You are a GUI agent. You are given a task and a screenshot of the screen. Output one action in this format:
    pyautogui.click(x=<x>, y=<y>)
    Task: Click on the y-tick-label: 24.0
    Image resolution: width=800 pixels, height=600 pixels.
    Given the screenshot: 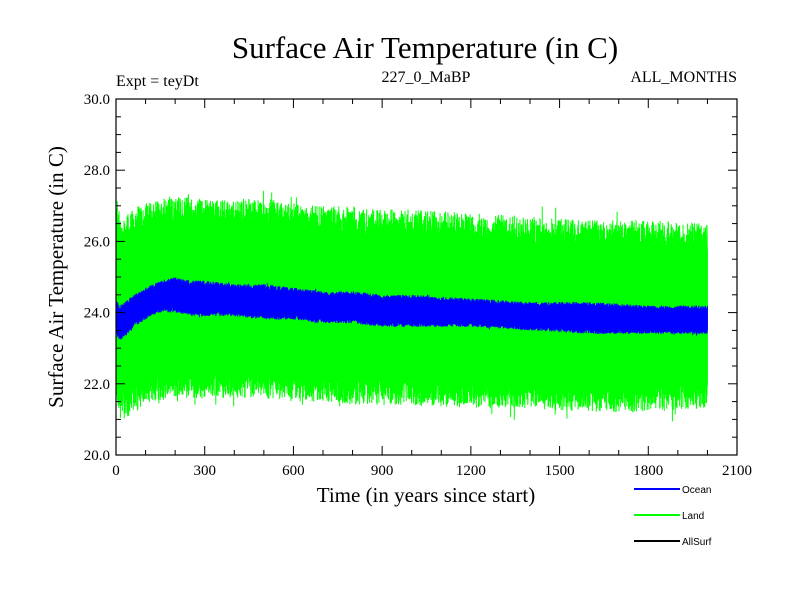 What is the action you would take?
    pyautogui.click(x=97, y=314)
    